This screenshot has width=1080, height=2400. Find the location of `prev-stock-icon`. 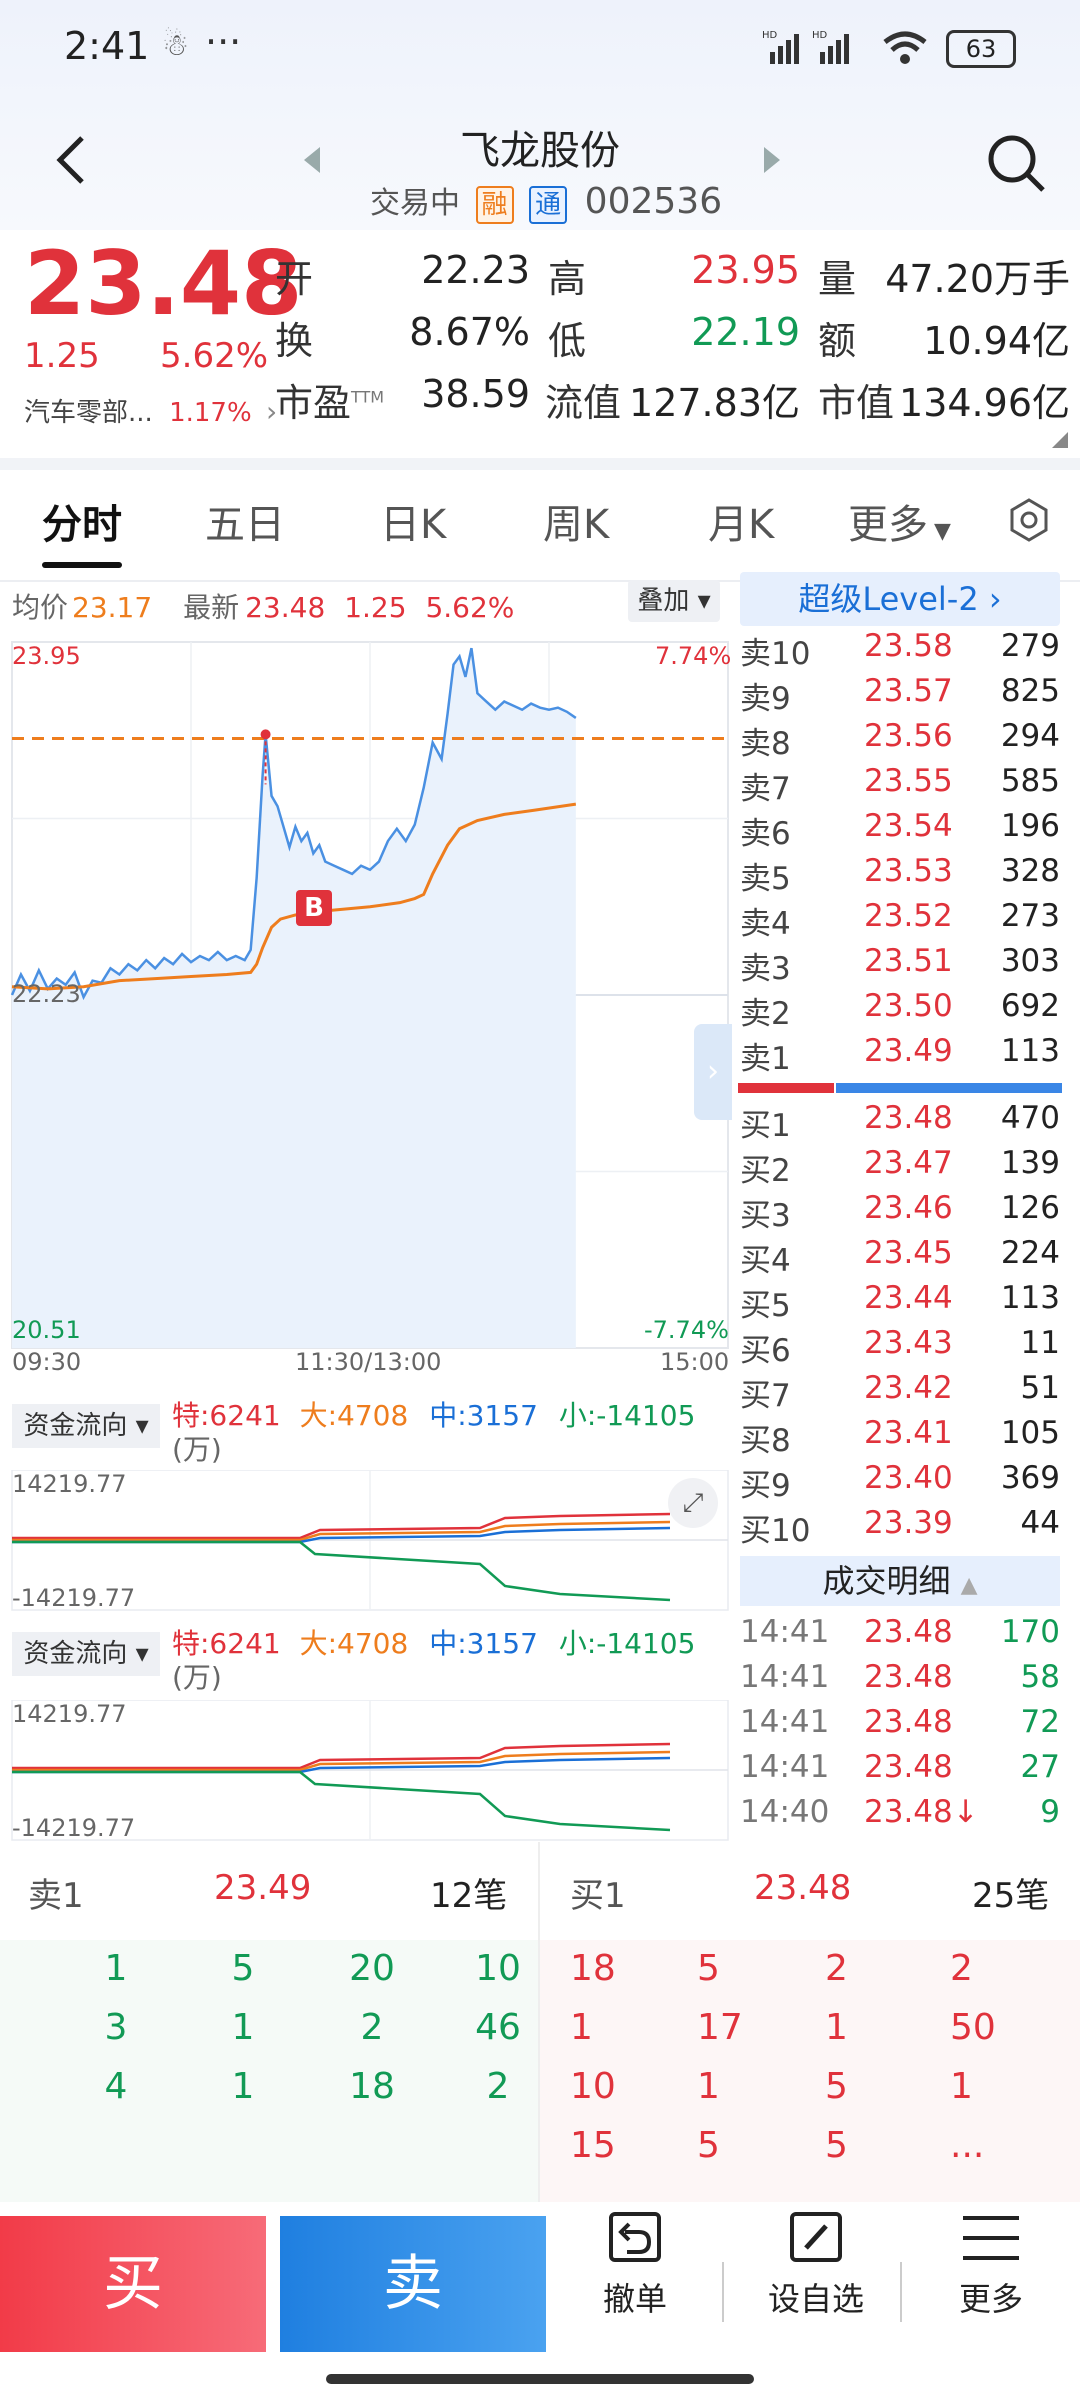

prev-stock-icon is located at coordinates (312, 162).